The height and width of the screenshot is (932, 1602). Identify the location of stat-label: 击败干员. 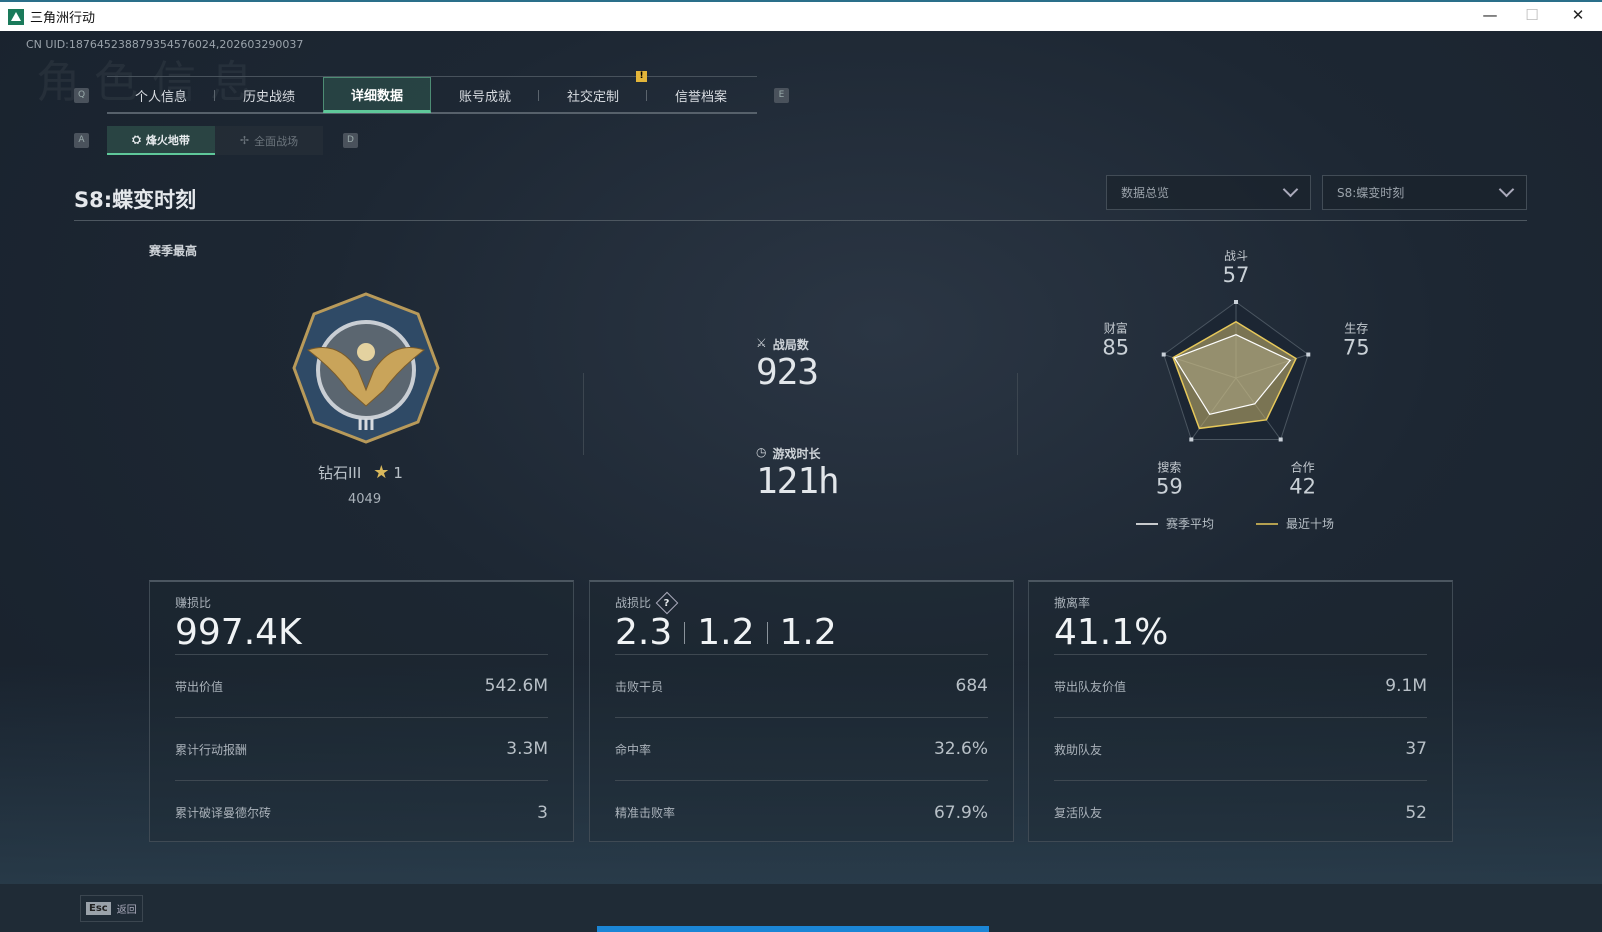
(639, 686).